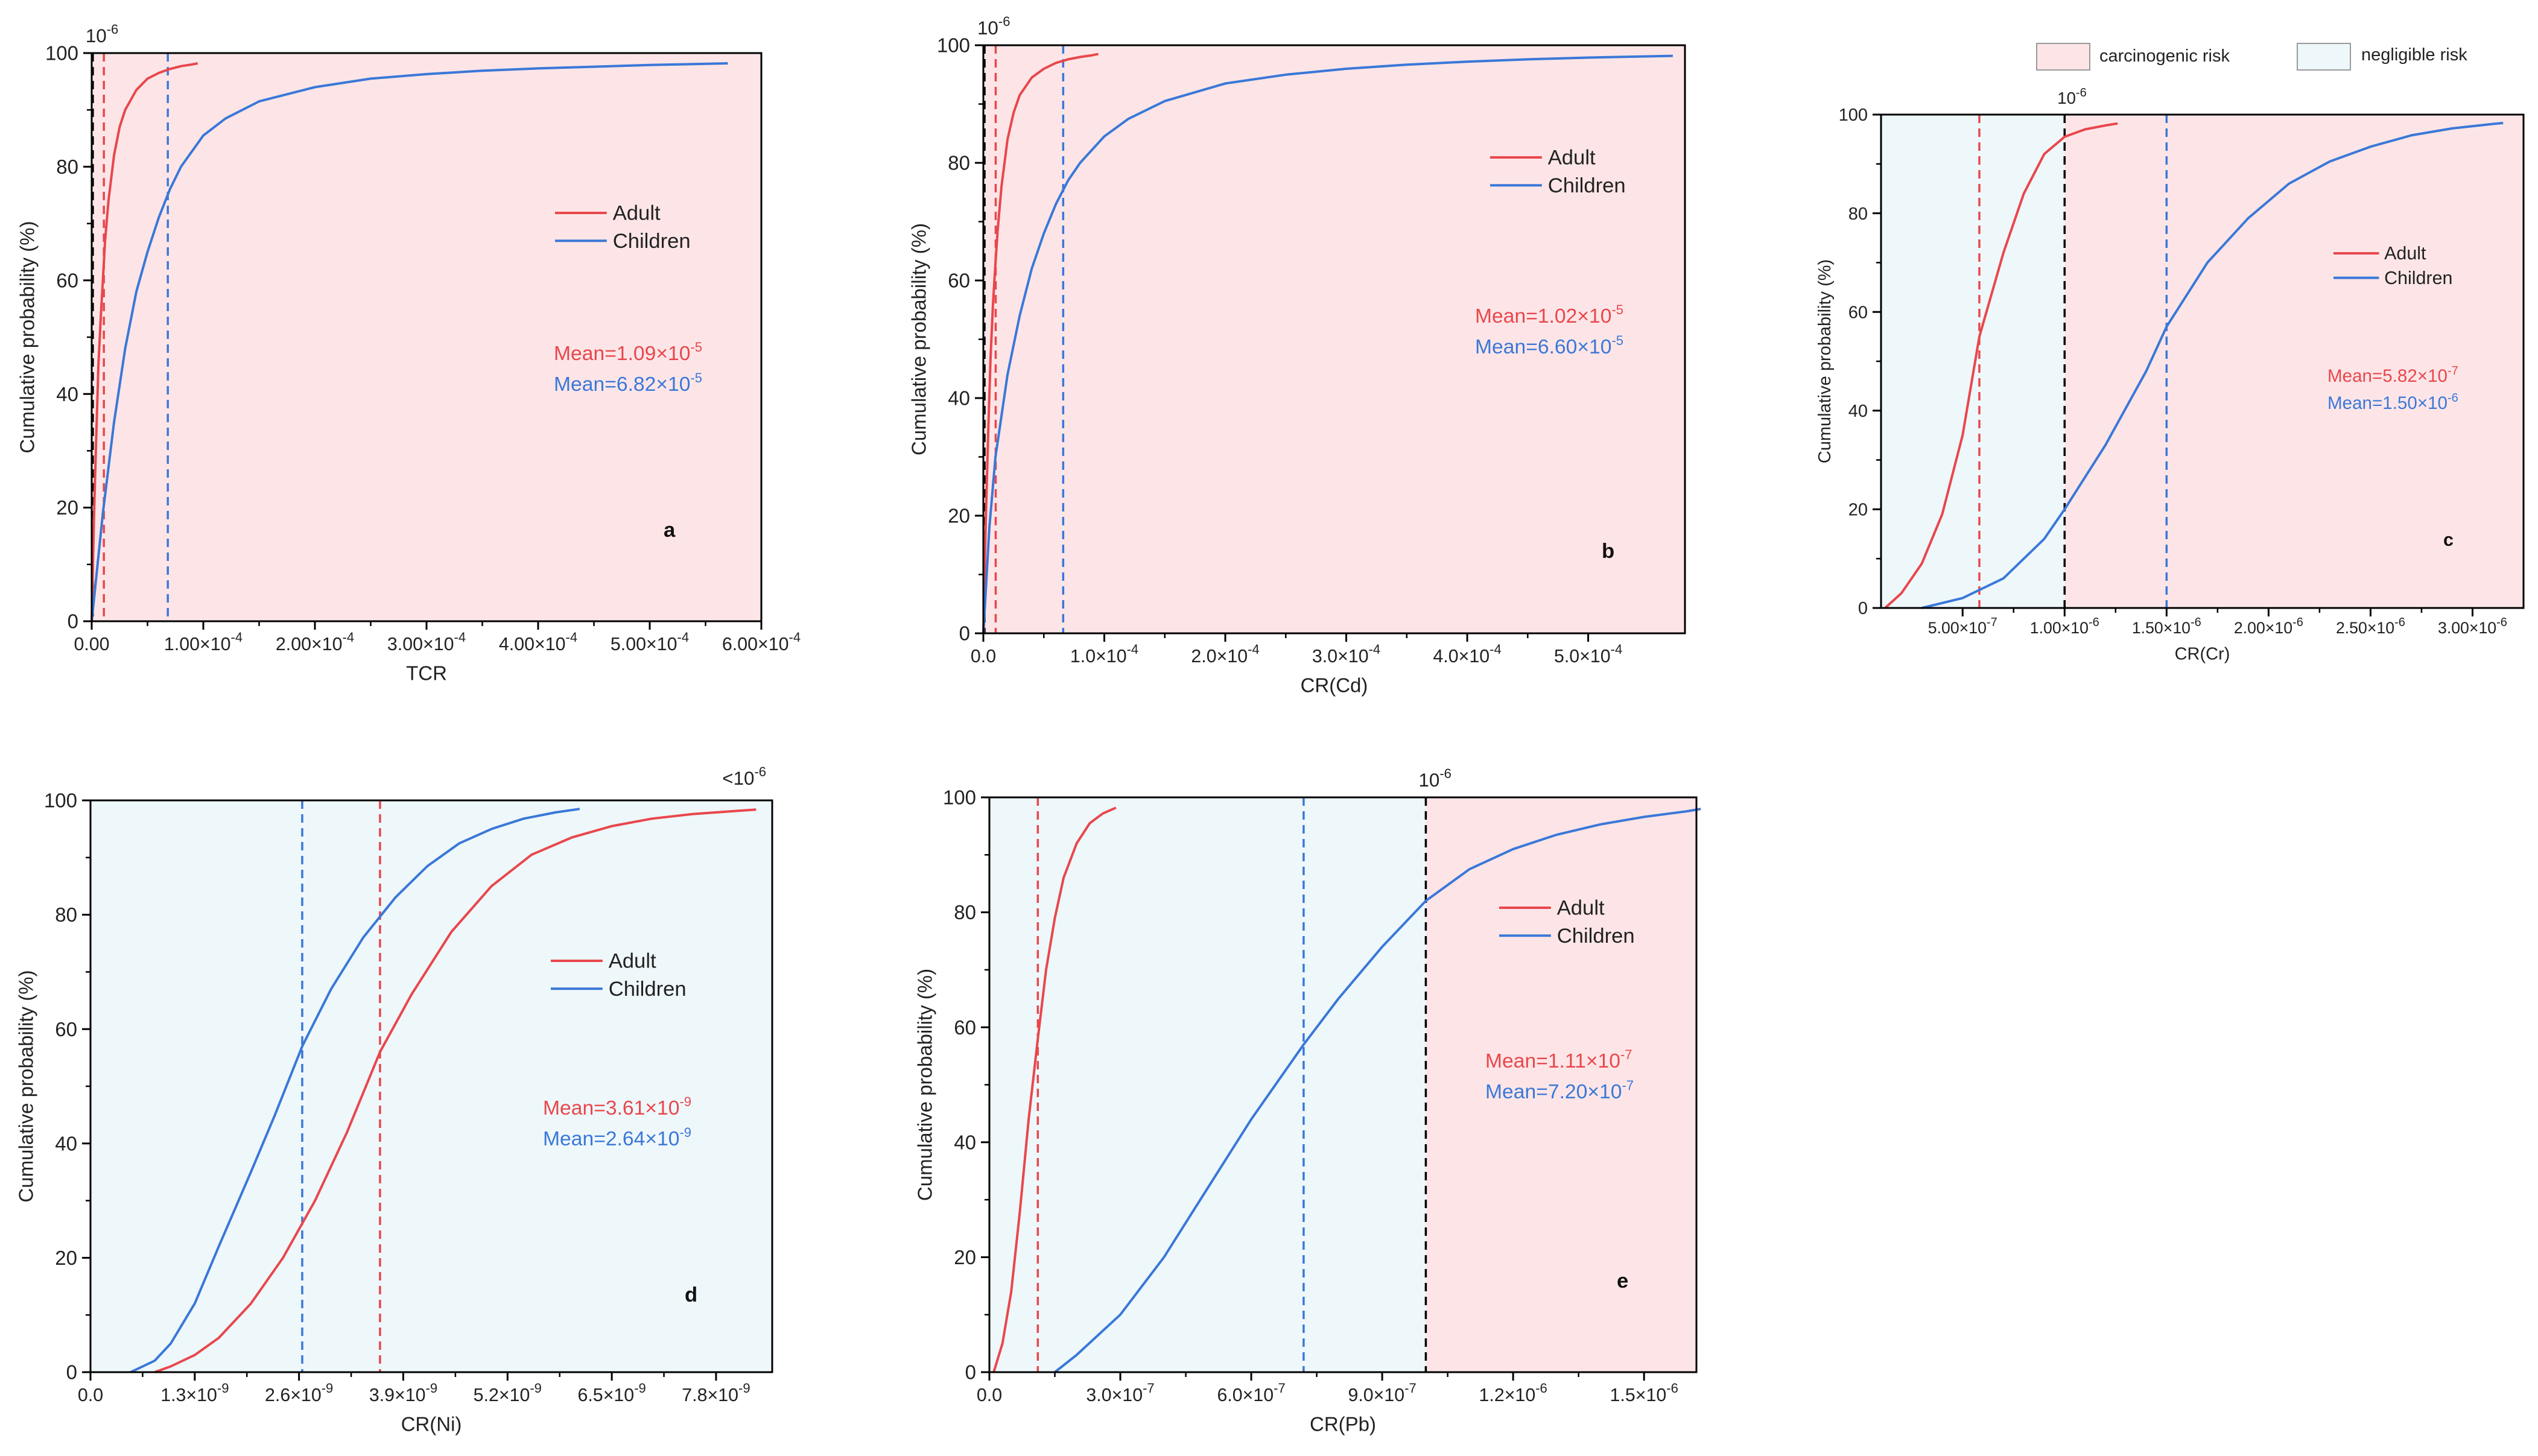 This screenshot has height=1456, width=2538. I want to click on x-tick-label: 3.00×10⁻⁴, so click(426, 642).